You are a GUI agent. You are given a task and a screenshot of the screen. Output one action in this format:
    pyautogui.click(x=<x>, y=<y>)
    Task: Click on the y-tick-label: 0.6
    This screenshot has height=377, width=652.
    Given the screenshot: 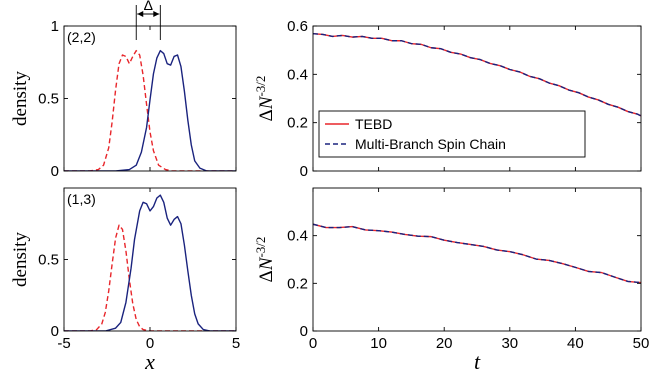 What is the action you would take?
    pyautogui.click(x=297, y=26)
    